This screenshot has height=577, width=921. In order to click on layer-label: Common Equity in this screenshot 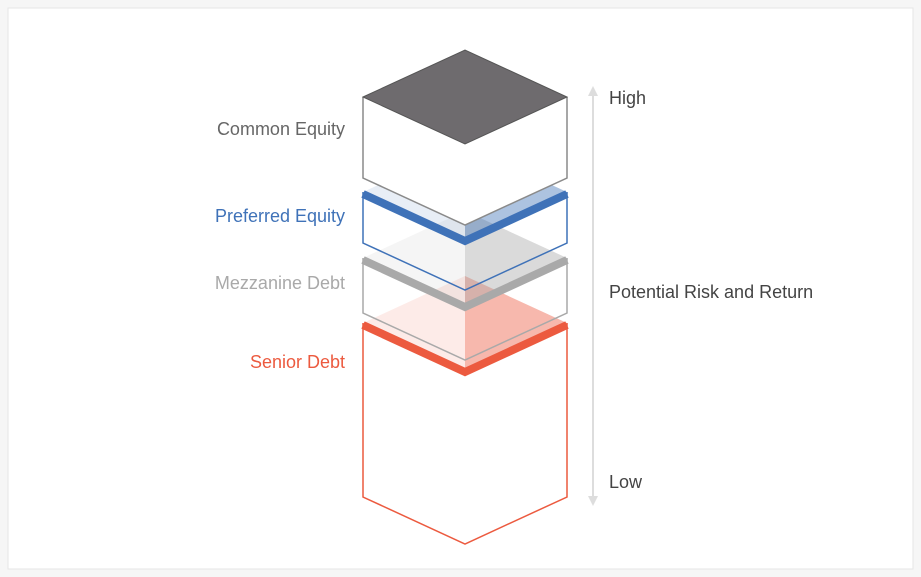, I will do `click(281, 129)`.